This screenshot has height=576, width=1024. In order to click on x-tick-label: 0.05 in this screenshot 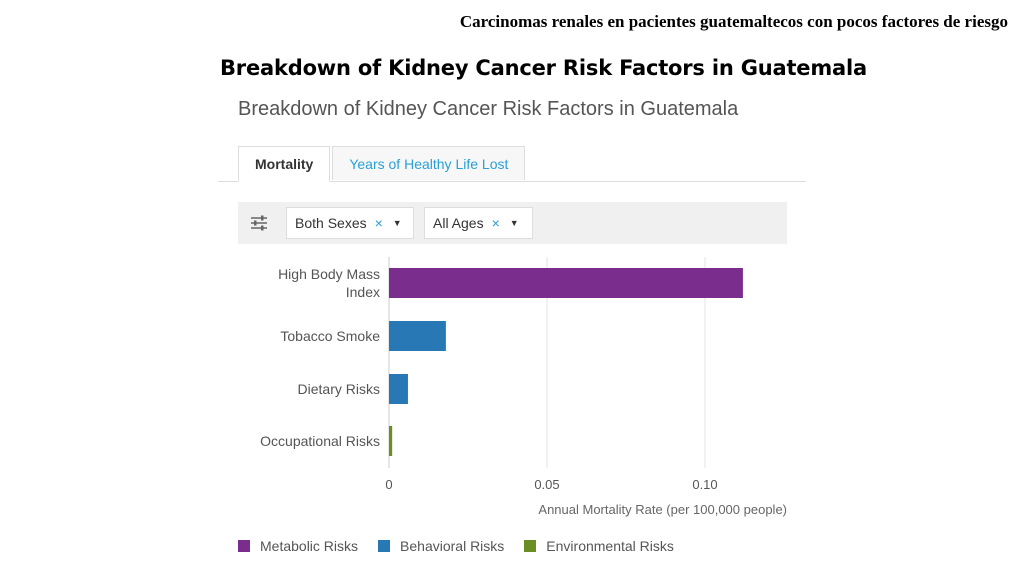, I will do `click(546, 484)`.